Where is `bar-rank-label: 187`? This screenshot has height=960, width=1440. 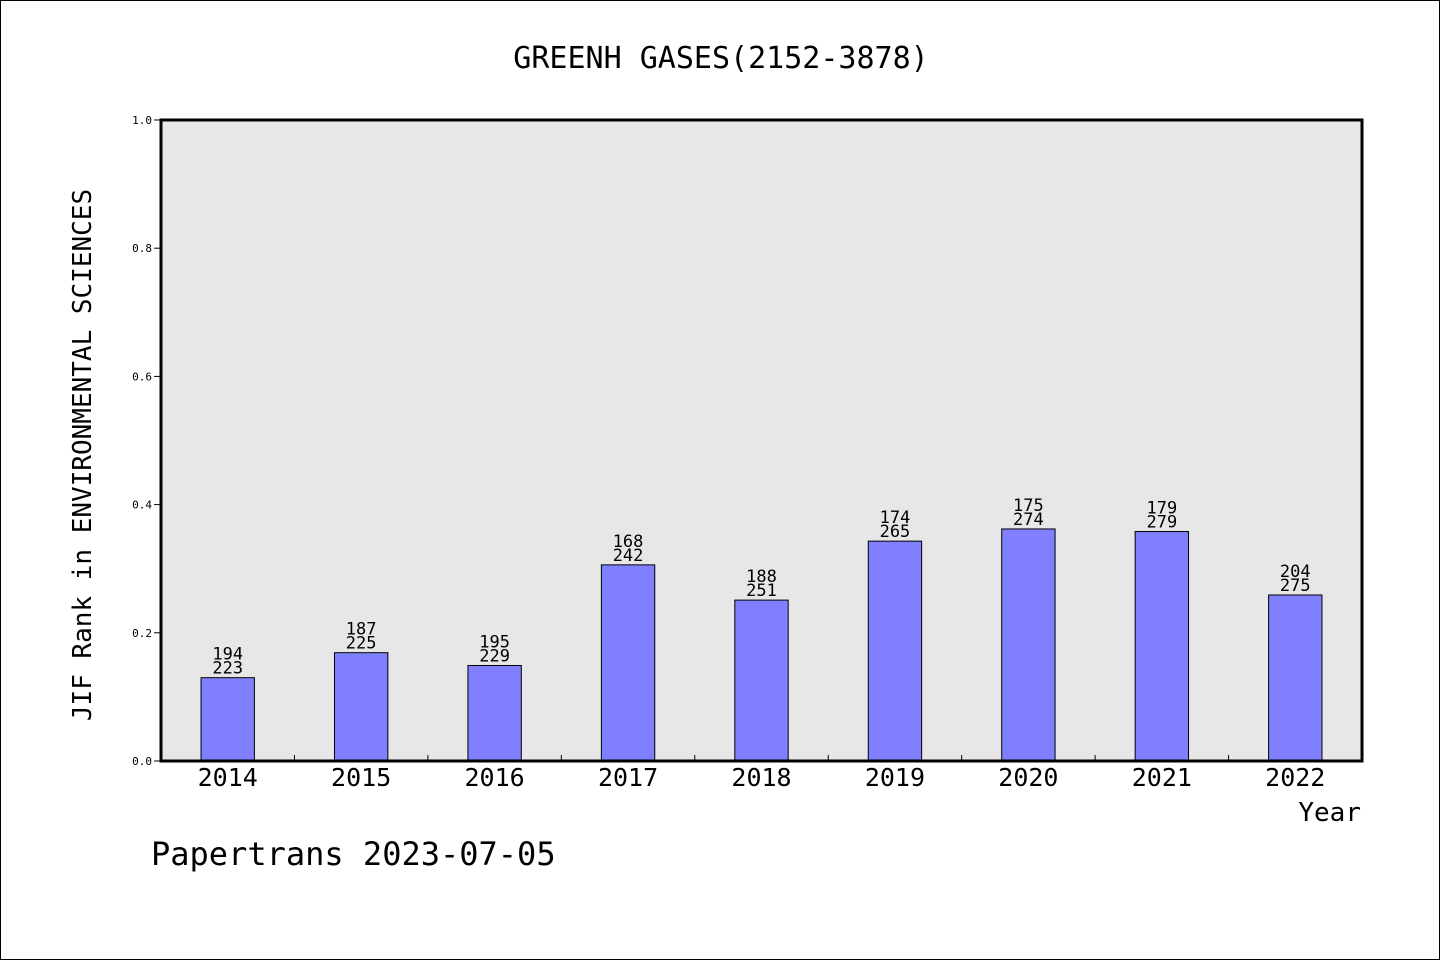
bar-rank-label: 187 is located at coordinates (361, 630).